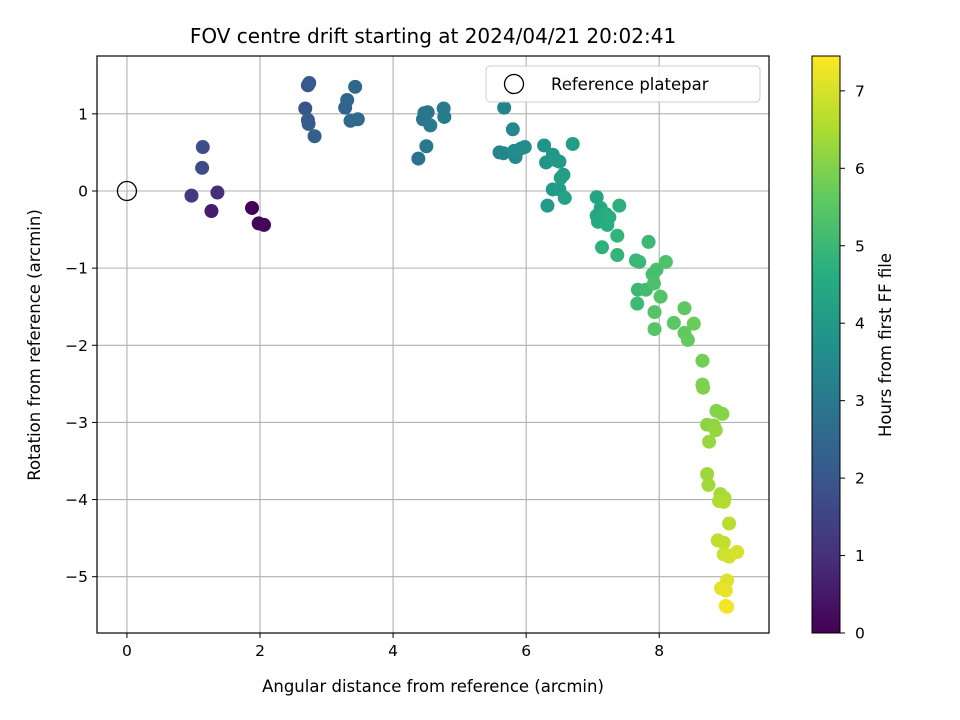 The height and width of the screenshot is (720, 960). Describe the element at coordinates (860, 246) in the screenshot. I see `colorbar-tick-label: 5` at that location.